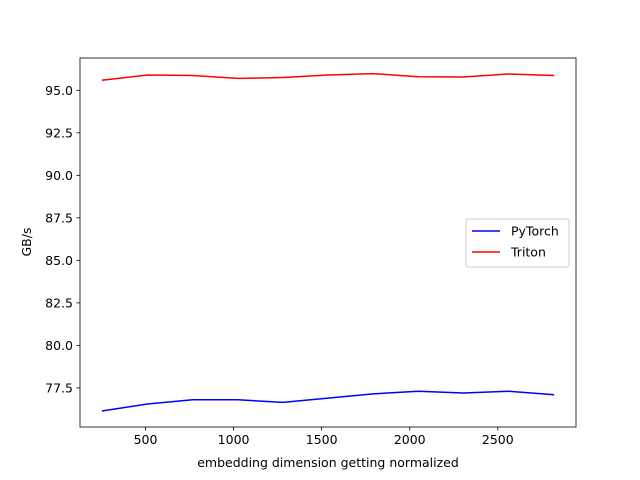  What do you see at coordinates (528, 252) in the screenshot?
I see `legend-label-triton: Triton` at bounding box center [528, 252].